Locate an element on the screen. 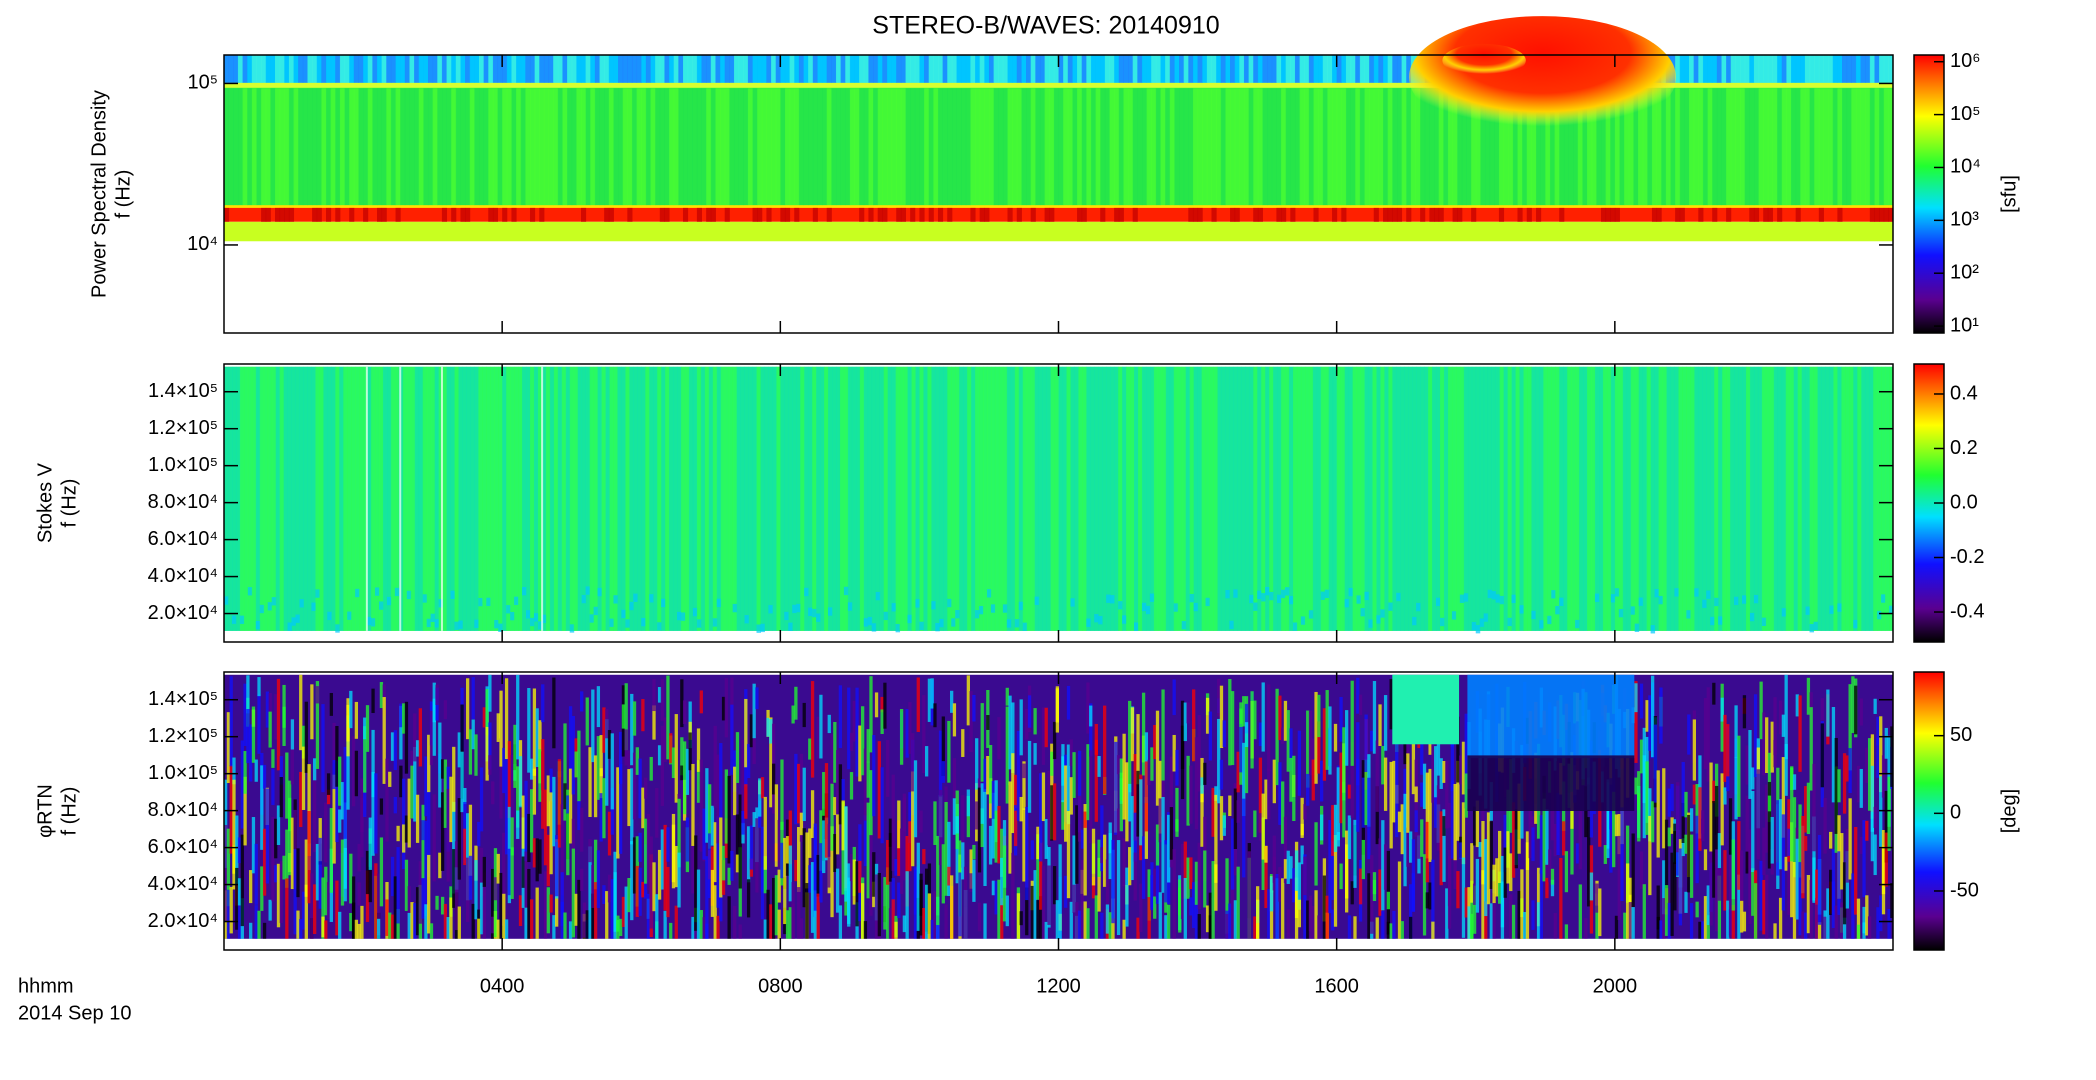 The image size is (2096, 1080). y-axis-label: f (Hz) is located at coordinates (69, 503).